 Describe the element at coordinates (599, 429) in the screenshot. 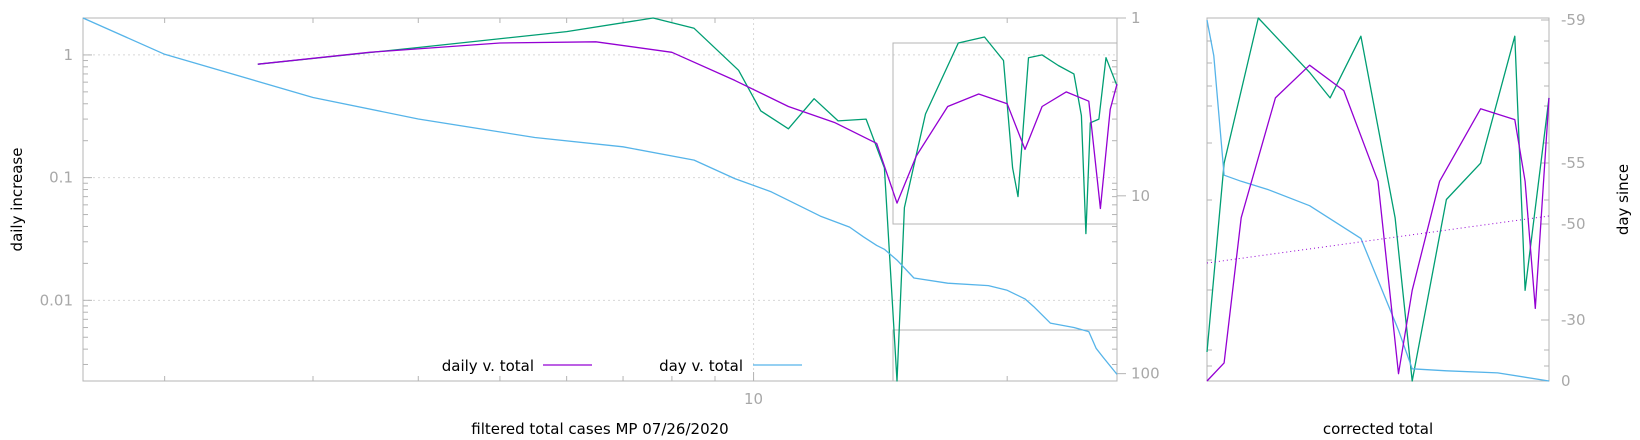

I see `main-x-axis-label: filtered total cases MP 07/26/2020` at that location.